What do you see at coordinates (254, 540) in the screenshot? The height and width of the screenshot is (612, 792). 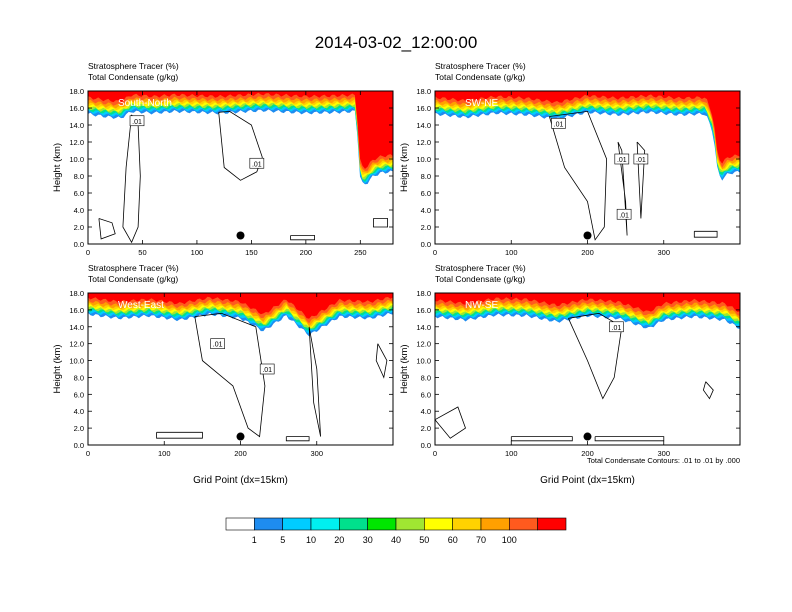 I see `colorbar-label: 1` at bounding box center [254, 540].